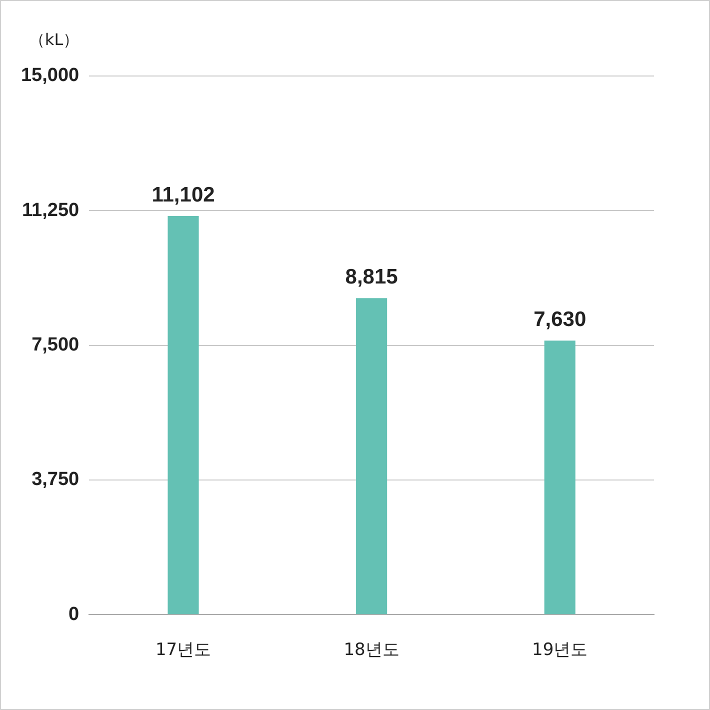  Describe the element at coordinates (183, 194) in the screenshot. I see `data-label: 11,102` at that location.